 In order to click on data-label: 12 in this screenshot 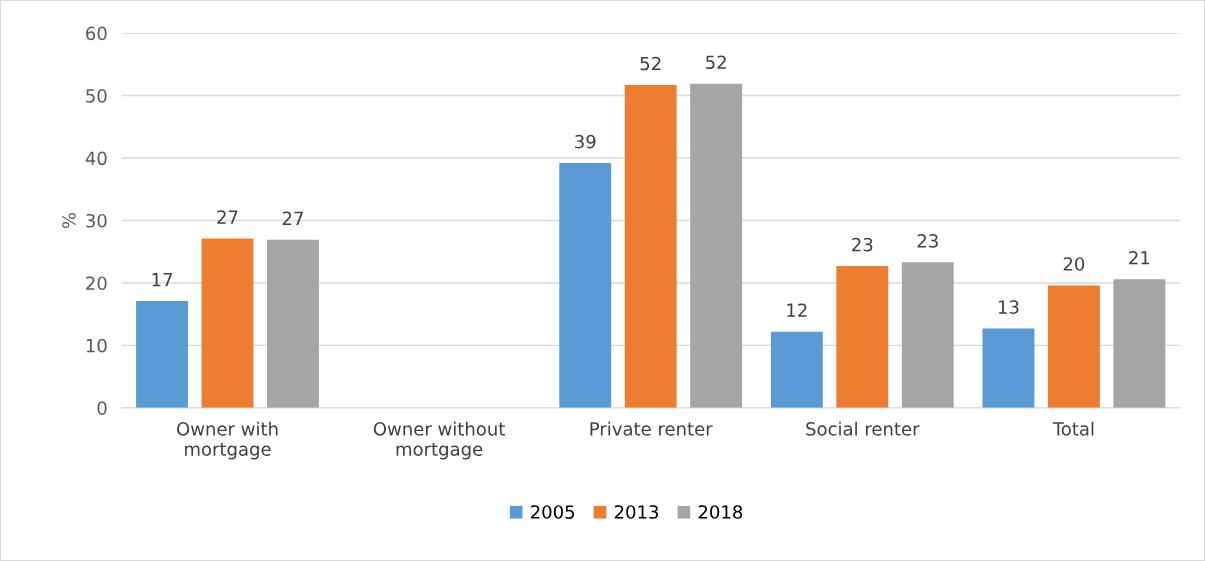, I will do `click(797, 310)`.